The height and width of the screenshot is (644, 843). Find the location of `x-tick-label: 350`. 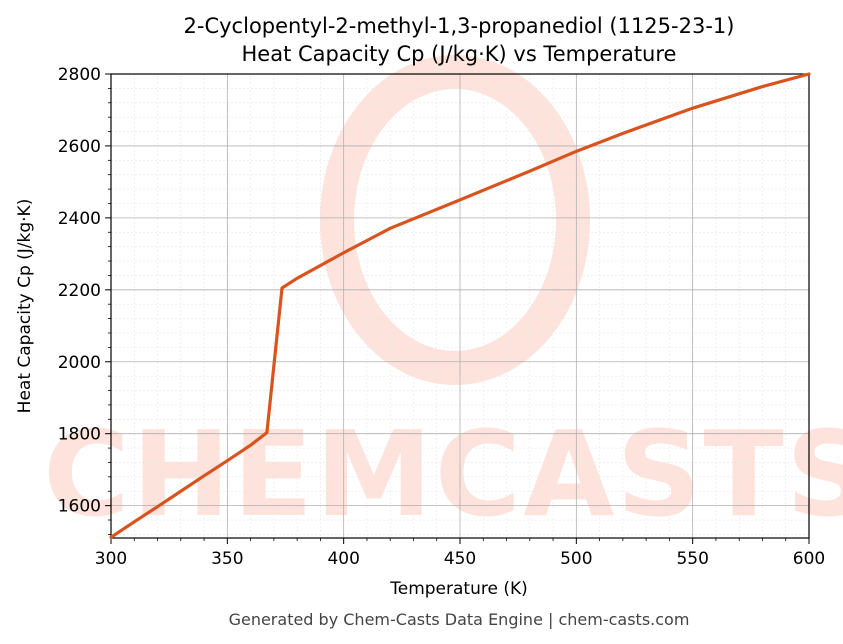

x-tick-label: 350 is located at coordinates (227, 559).